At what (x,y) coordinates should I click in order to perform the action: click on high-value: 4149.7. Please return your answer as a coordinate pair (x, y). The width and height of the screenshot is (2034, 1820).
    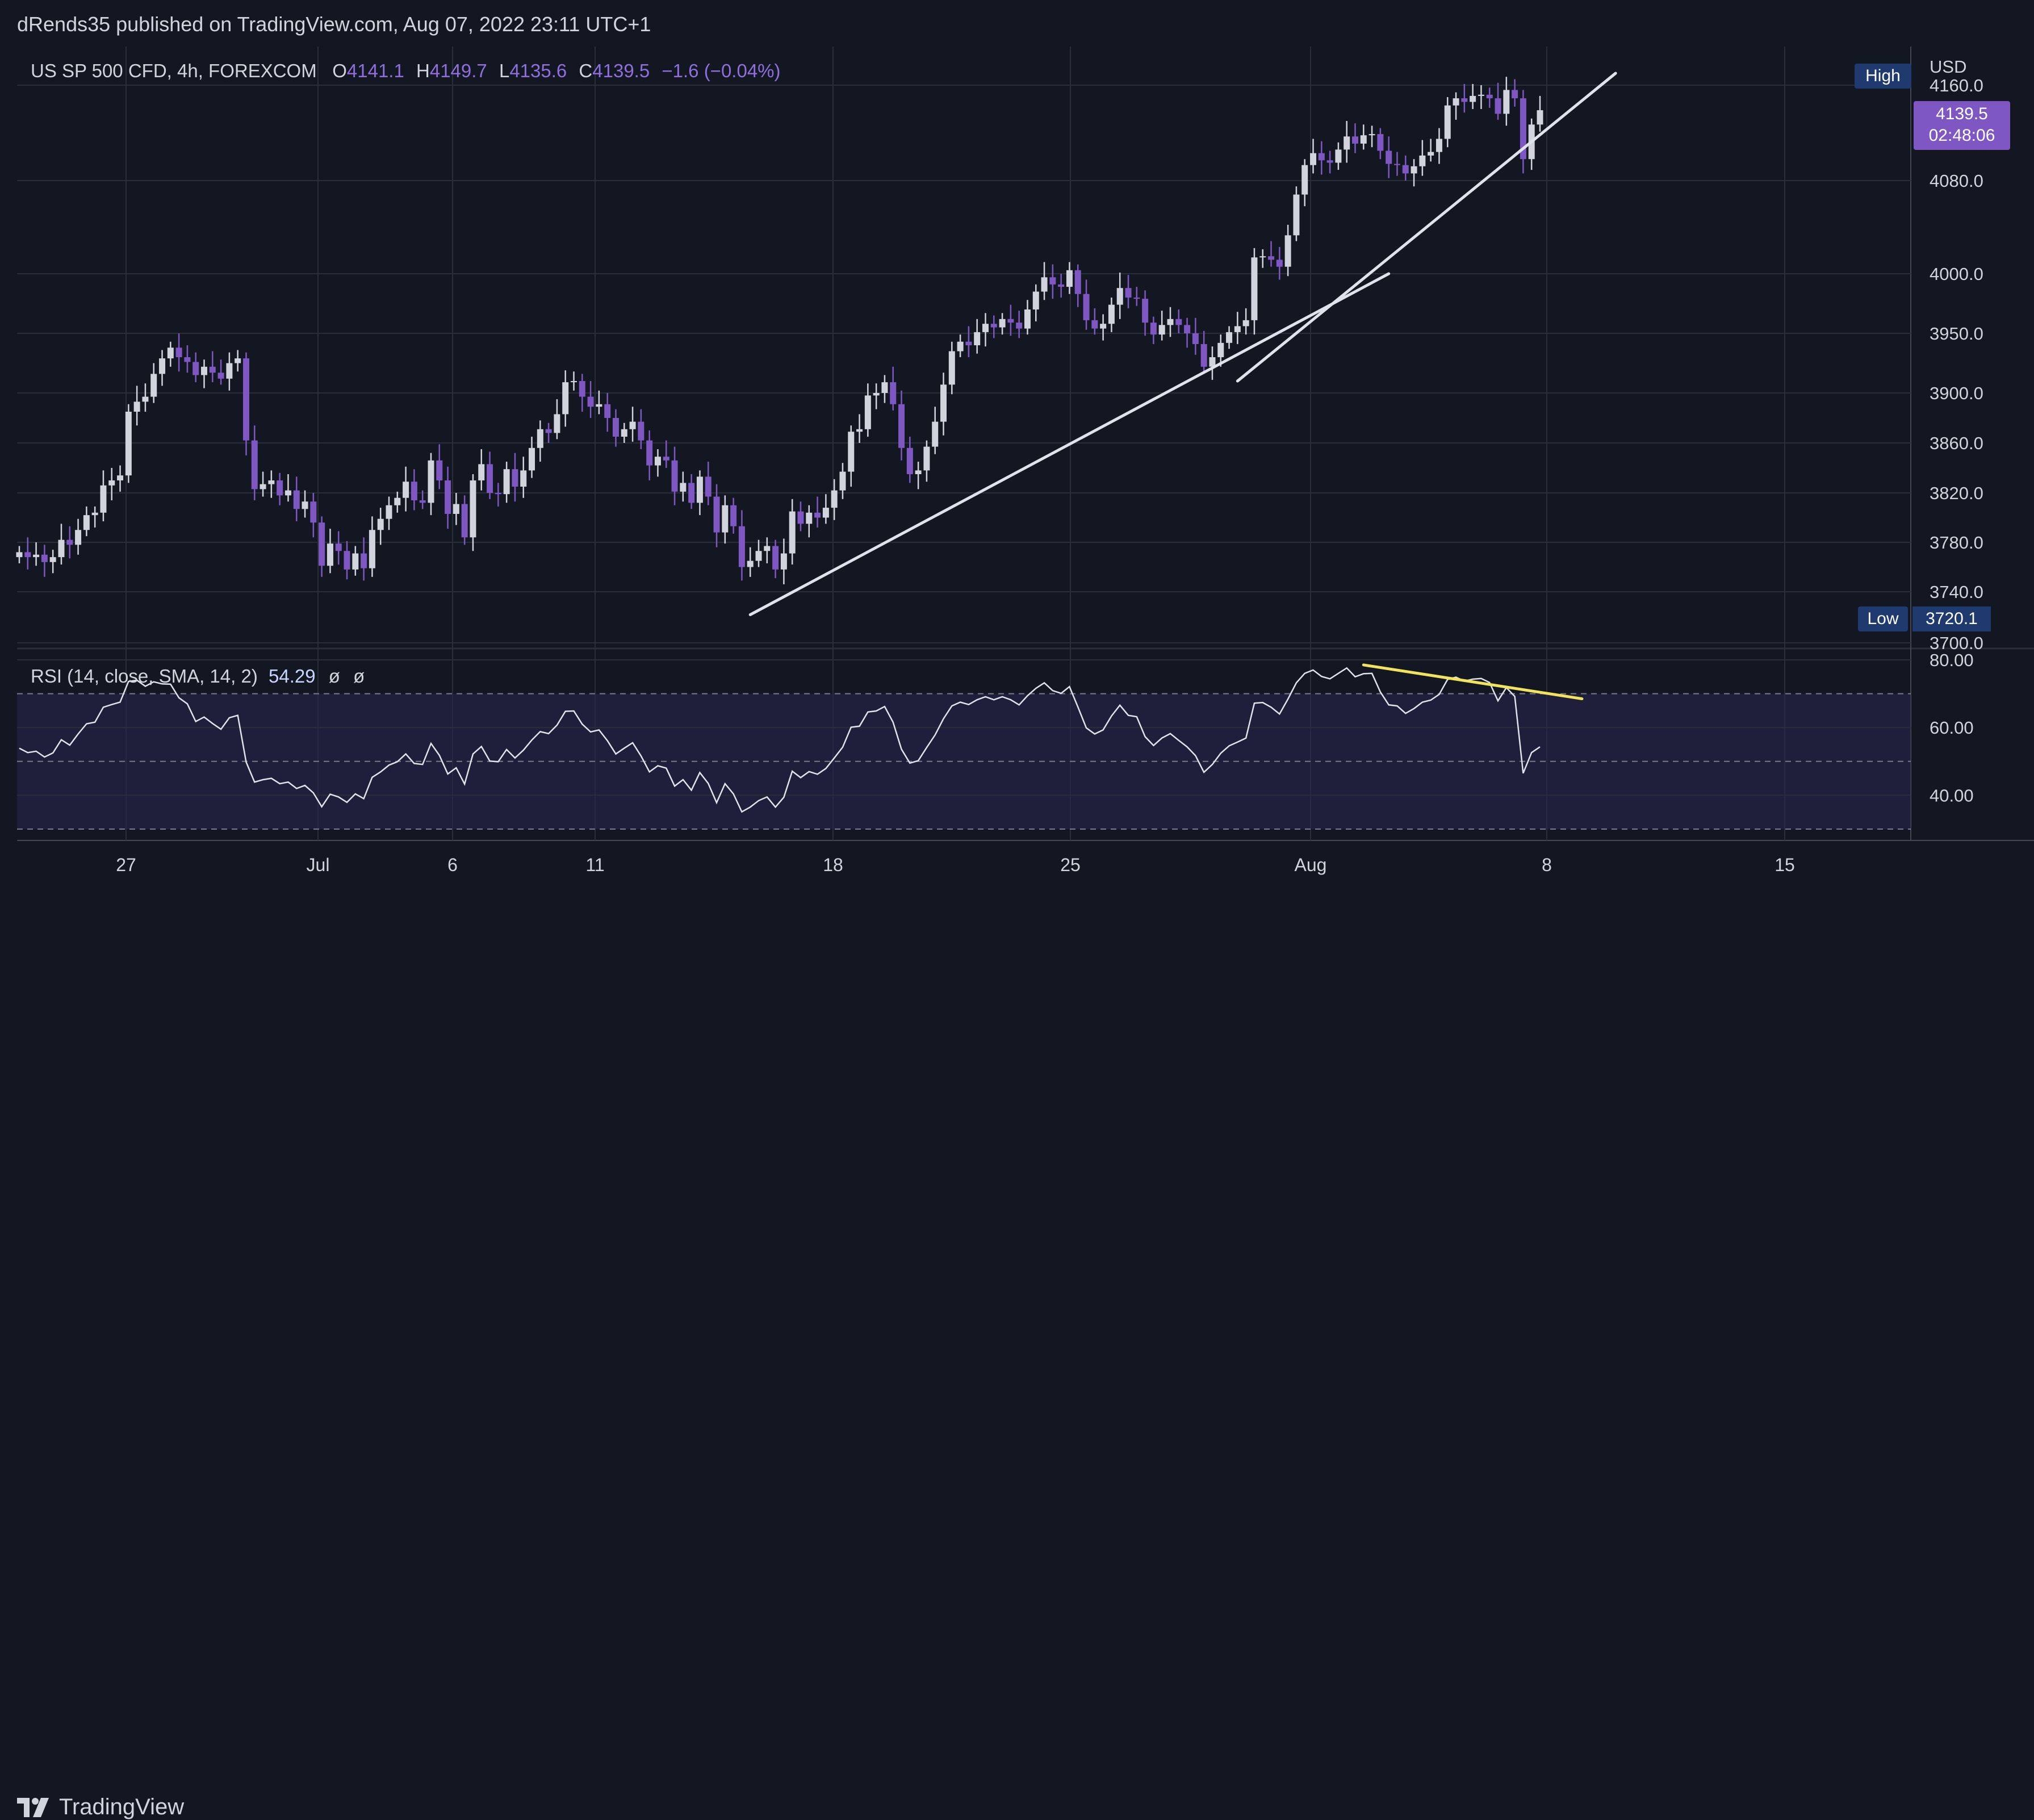
    Looking at the image, I should click on (458, 70).